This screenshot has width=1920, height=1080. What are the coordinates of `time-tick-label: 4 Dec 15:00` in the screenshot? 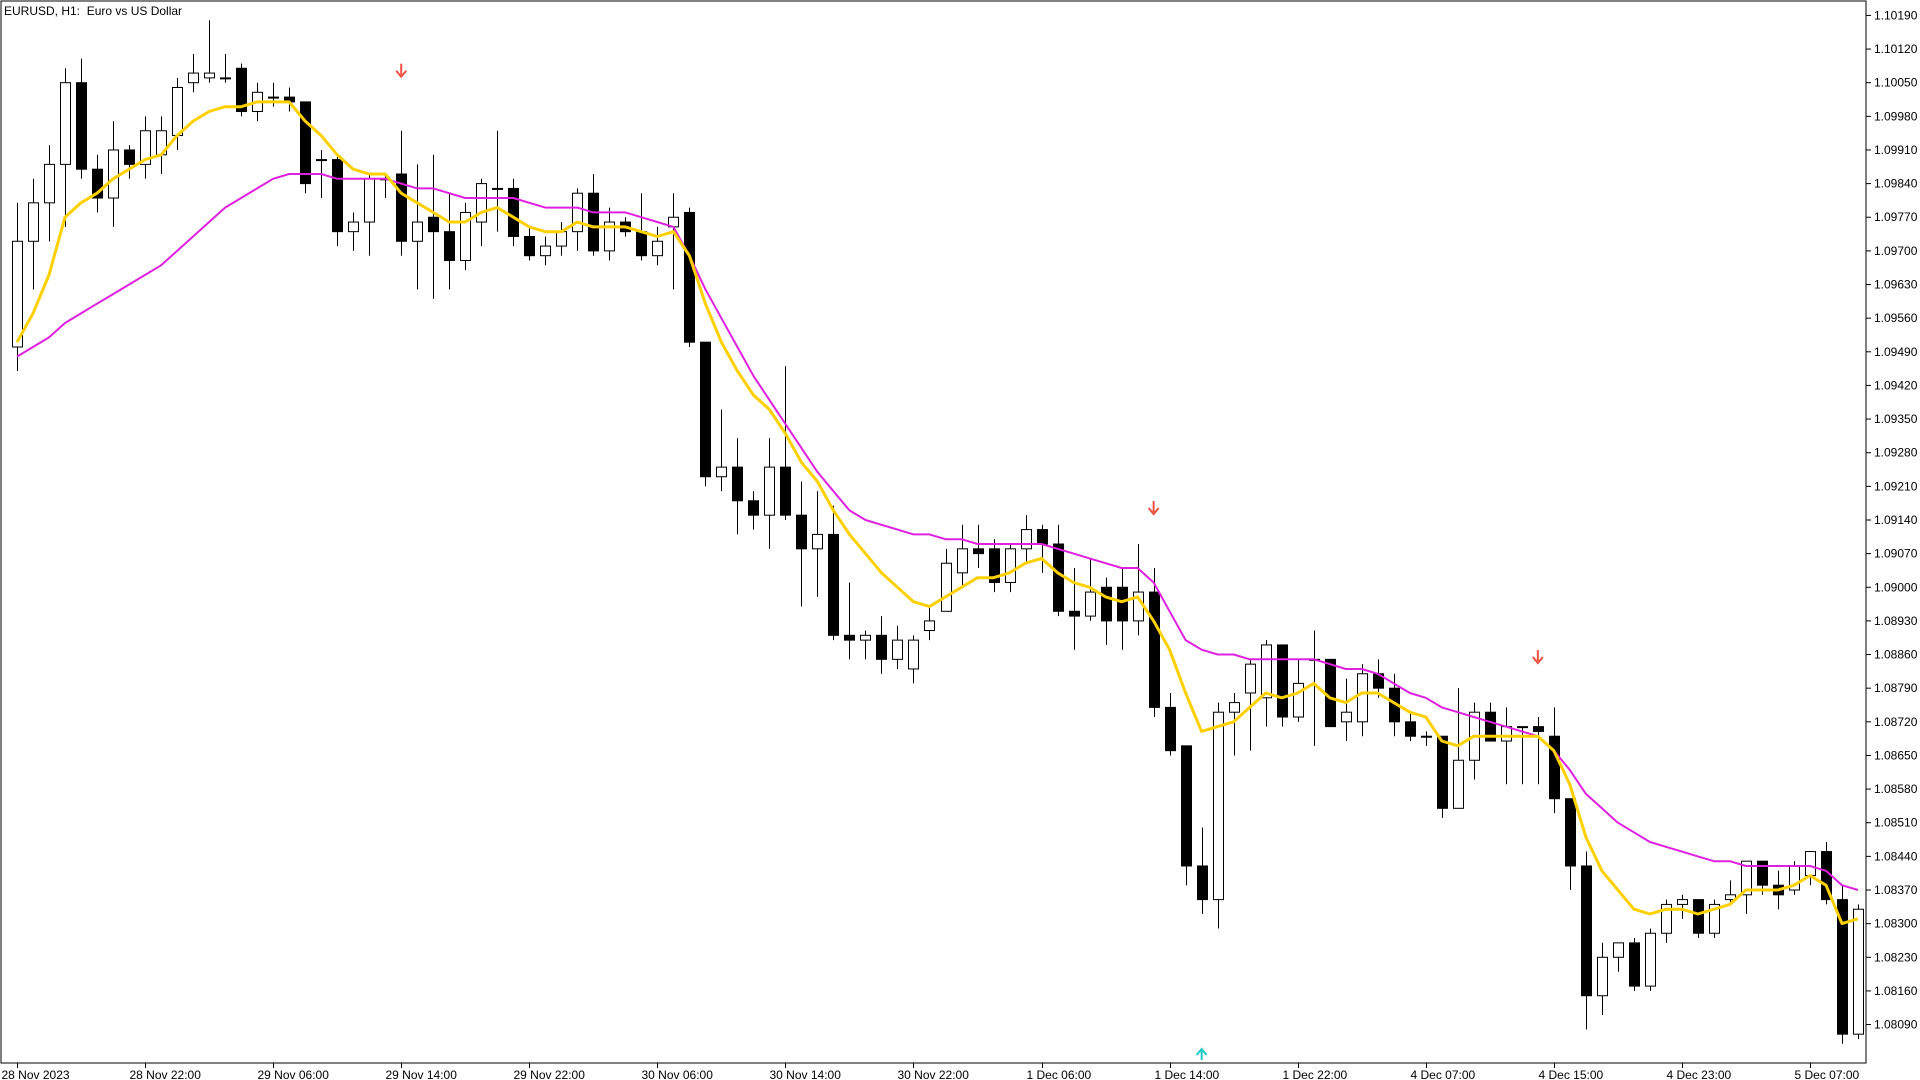 It's located at (1571, 1074).